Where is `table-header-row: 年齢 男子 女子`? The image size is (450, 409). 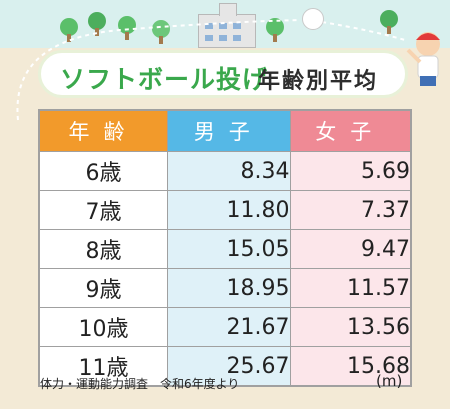
table-header-row: 年齢 男子 女子 is located at coordinates (225, 131).